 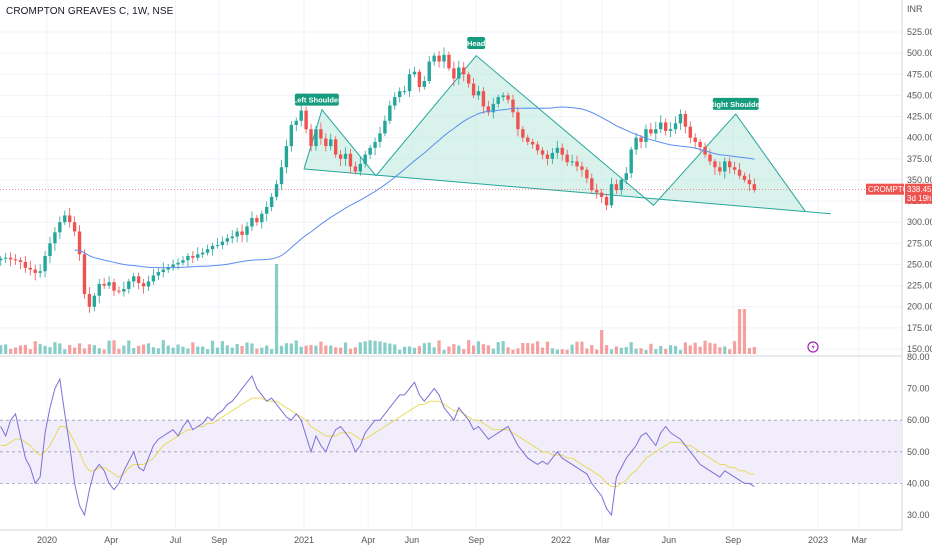 I want to click on rsi-tick-label: 70.00, so click(x=918, y=389).